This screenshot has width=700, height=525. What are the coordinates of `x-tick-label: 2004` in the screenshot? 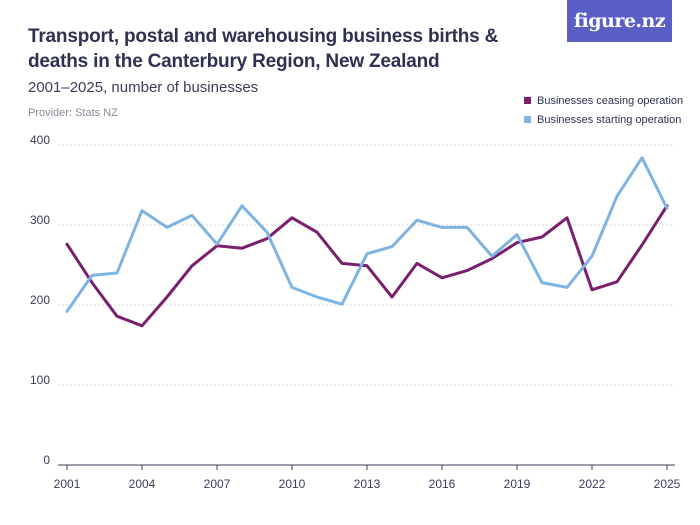 It's located at (142, 484).